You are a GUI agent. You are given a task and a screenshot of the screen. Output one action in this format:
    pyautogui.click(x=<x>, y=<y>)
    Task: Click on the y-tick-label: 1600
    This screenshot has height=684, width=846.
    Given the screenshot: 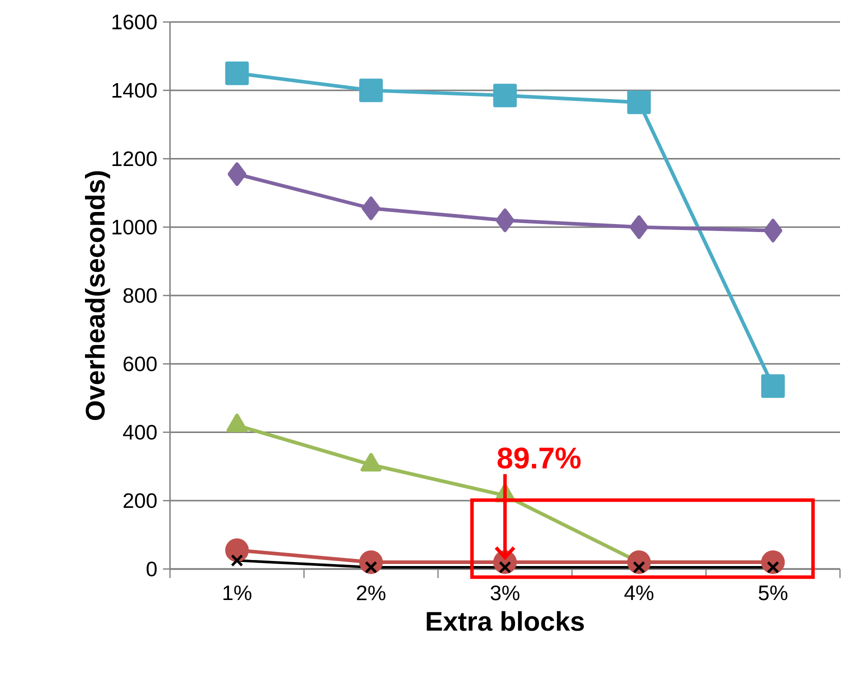 What is the action you would take?
    pyautogui.click(x=134, y=22)
    